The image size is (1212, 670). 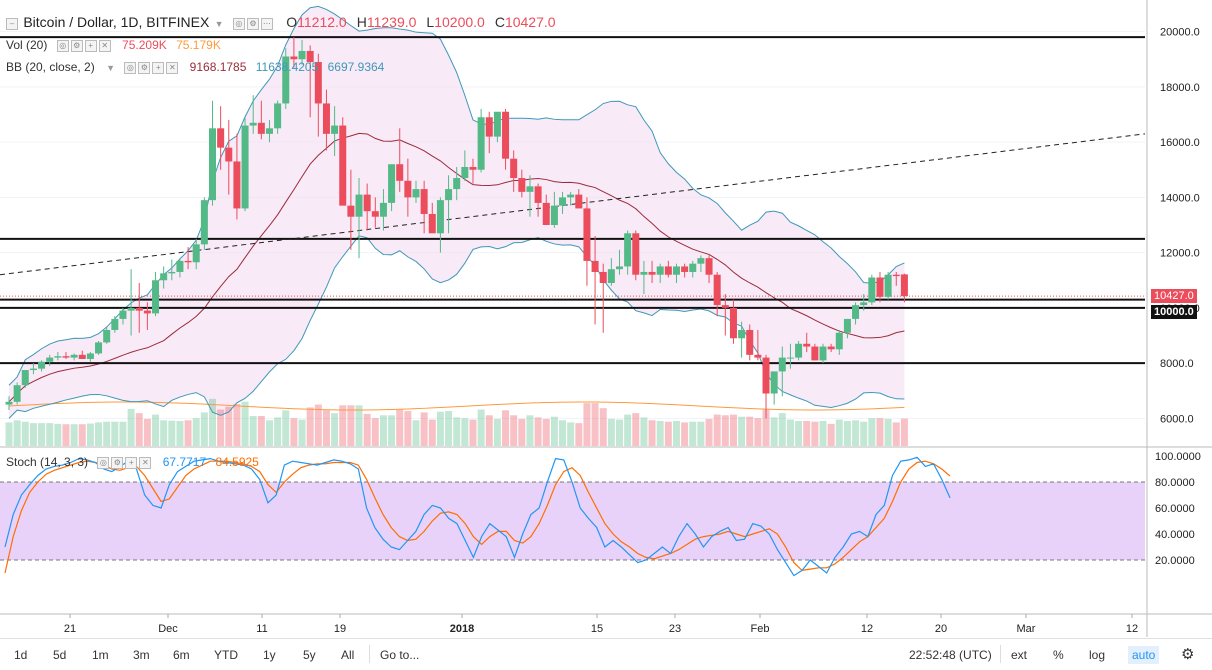 What do you see at coordinates (530, 22) in the screenshot?
I see `ohlc-value: 10427.0` at bounding box center [530, 22].